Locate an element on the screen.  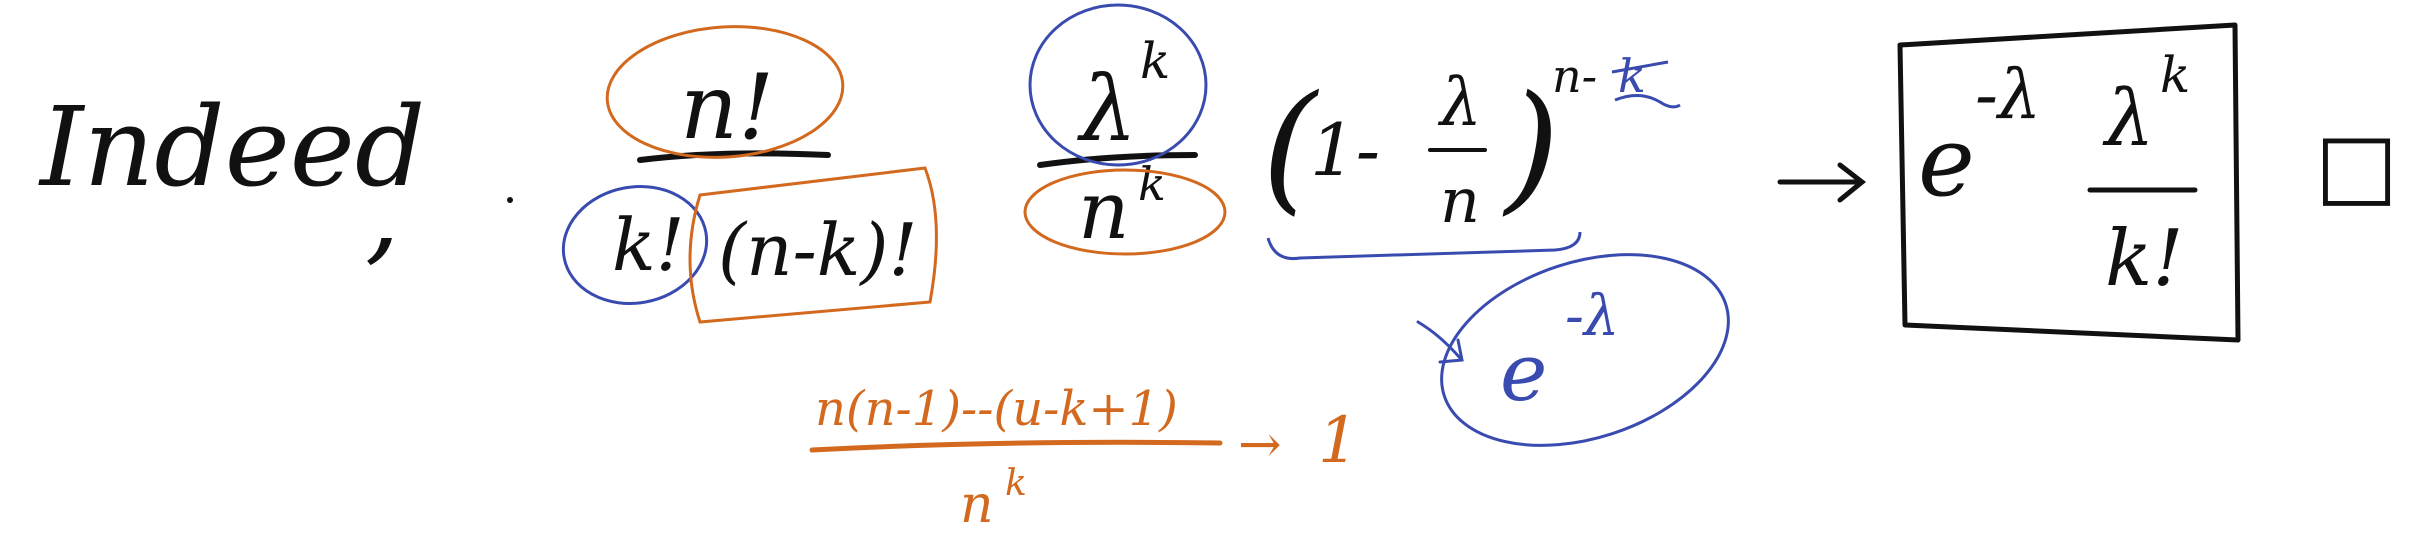
orange-circle-numerator is located at coordinates (725, 92).